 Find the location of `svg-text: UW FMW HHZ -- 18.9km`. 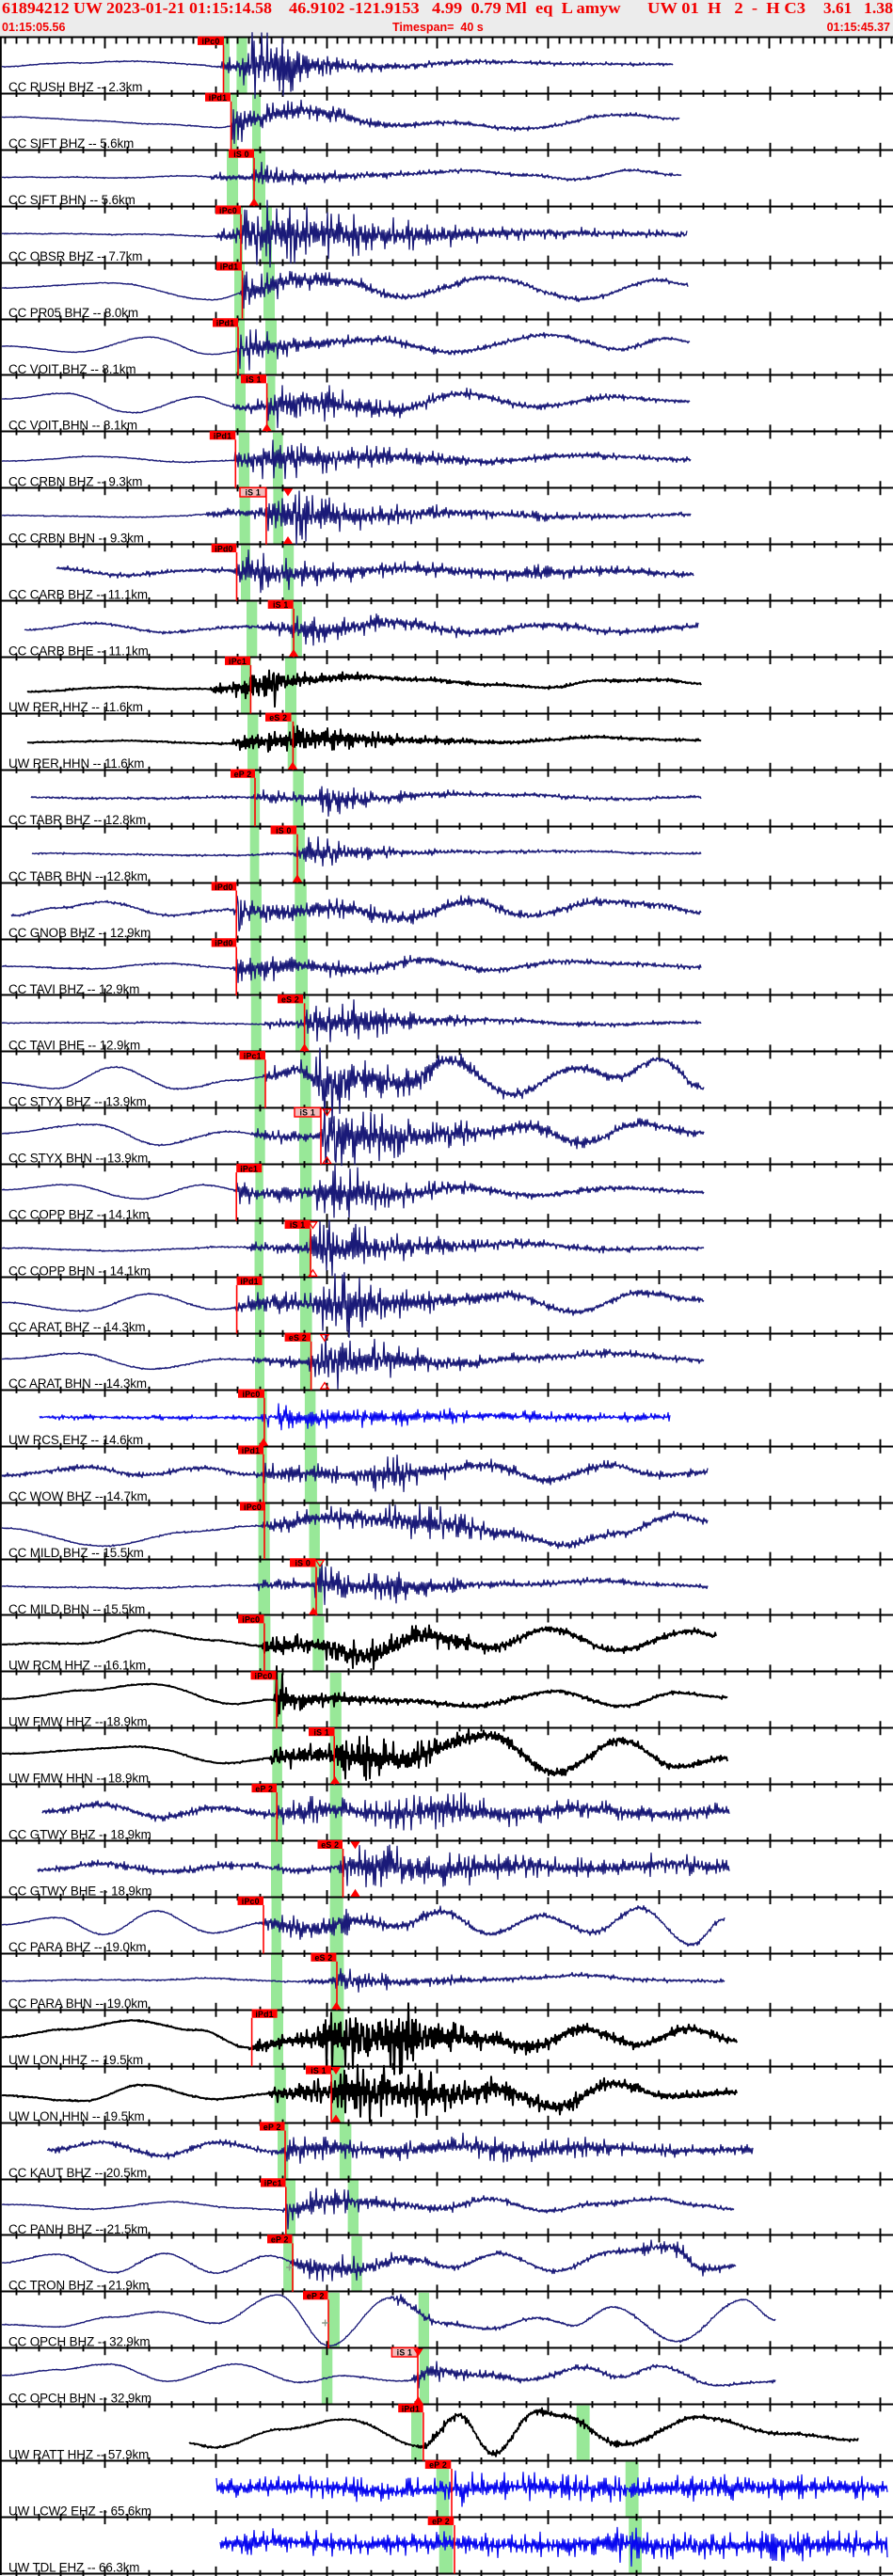

svg-text: UW FMW HHZ -- 18.9km is located at coordinates (78, 1722).